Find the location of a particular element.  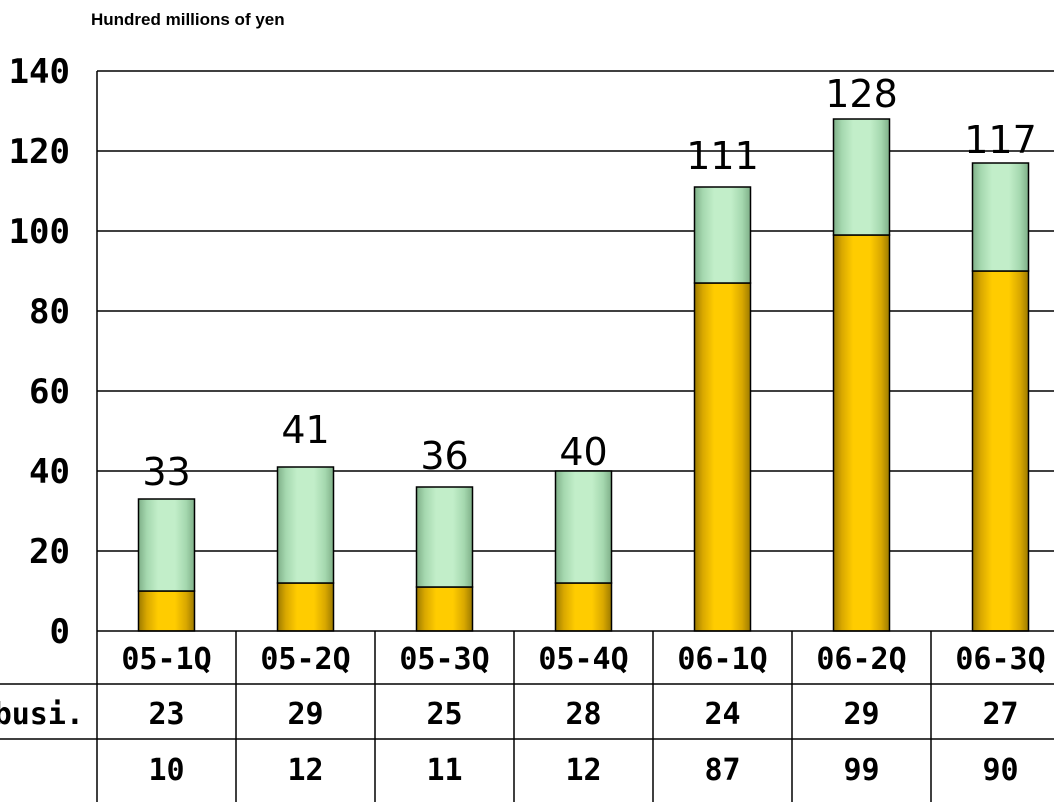

table-cell-value: 87 is located at coordinates (722, 770).